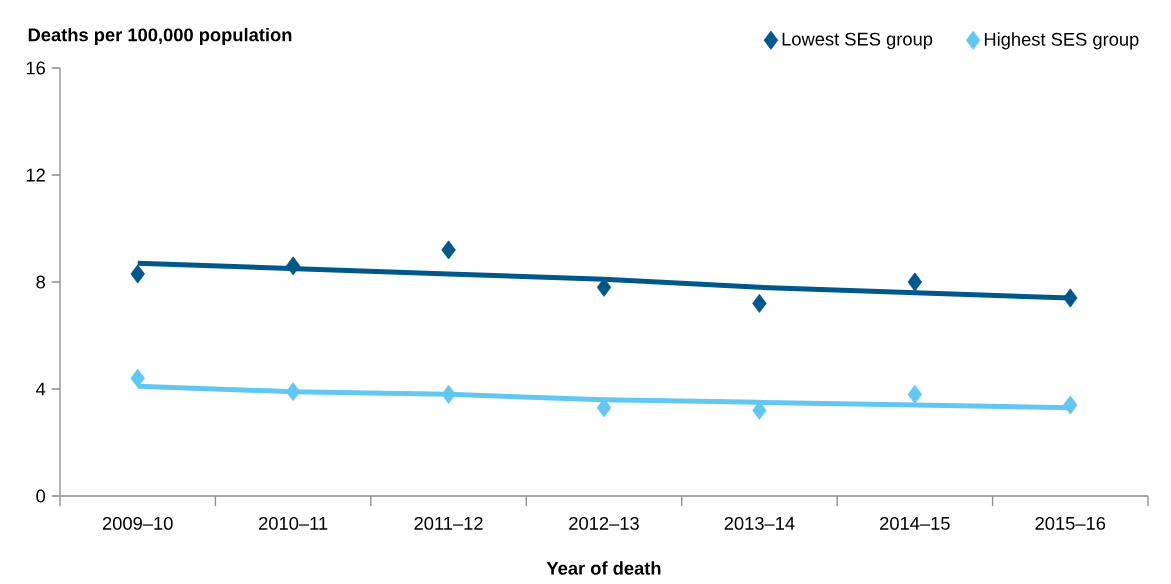 The image size is (1171, 584). I want to click on x-tick-label: 2014–15, so click(915, 523).